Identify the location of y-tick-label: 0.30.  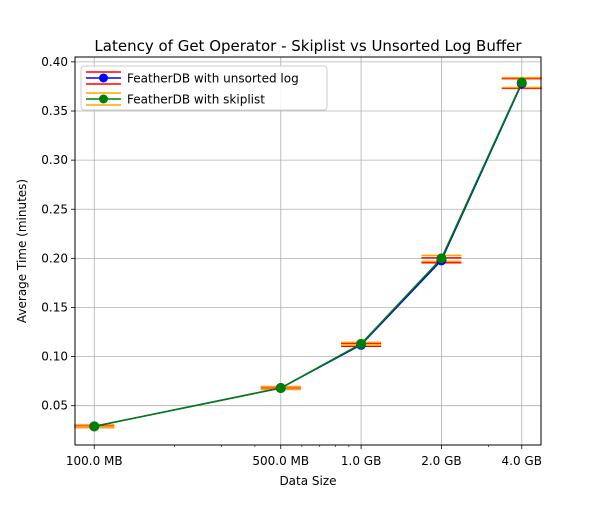
(54, 160).